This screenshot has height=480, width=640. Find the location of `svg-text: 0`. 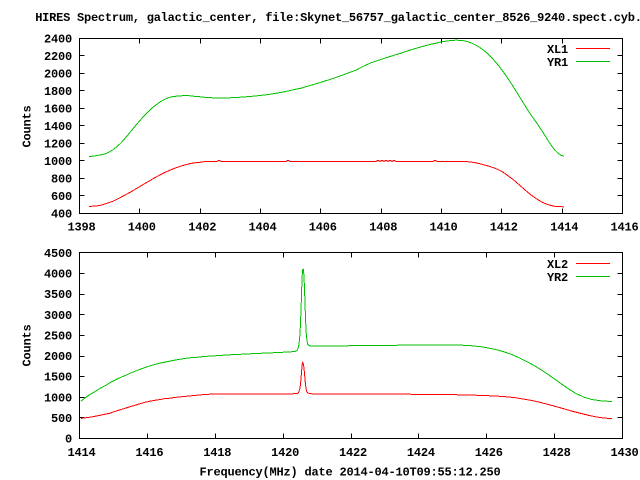

svg-text: 0 is located at coordinates (68, 440).